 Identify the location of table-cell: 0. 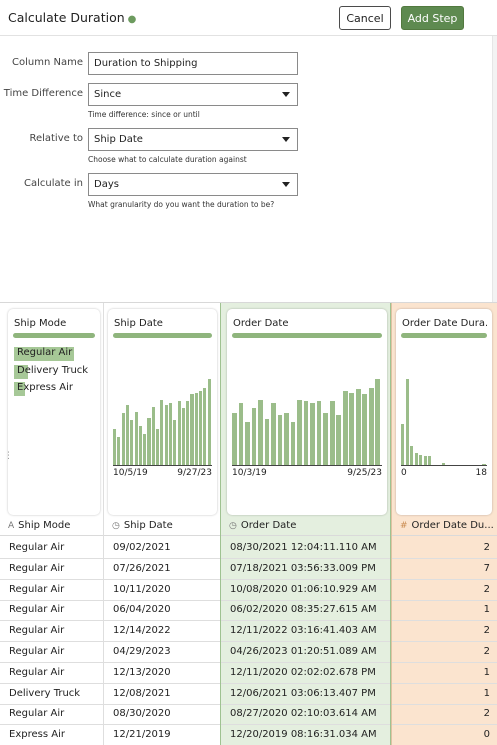
(444, 735).